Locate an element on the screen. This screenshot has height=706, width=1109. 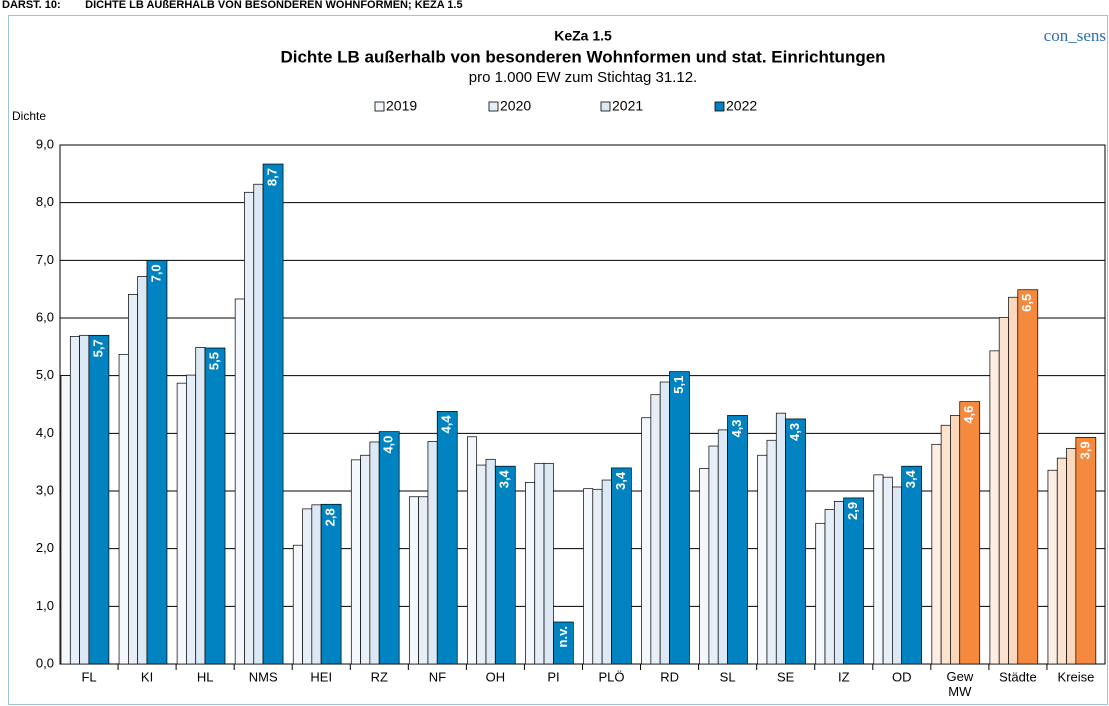
value-label: 2,9 is located at coordinates (852, 511).